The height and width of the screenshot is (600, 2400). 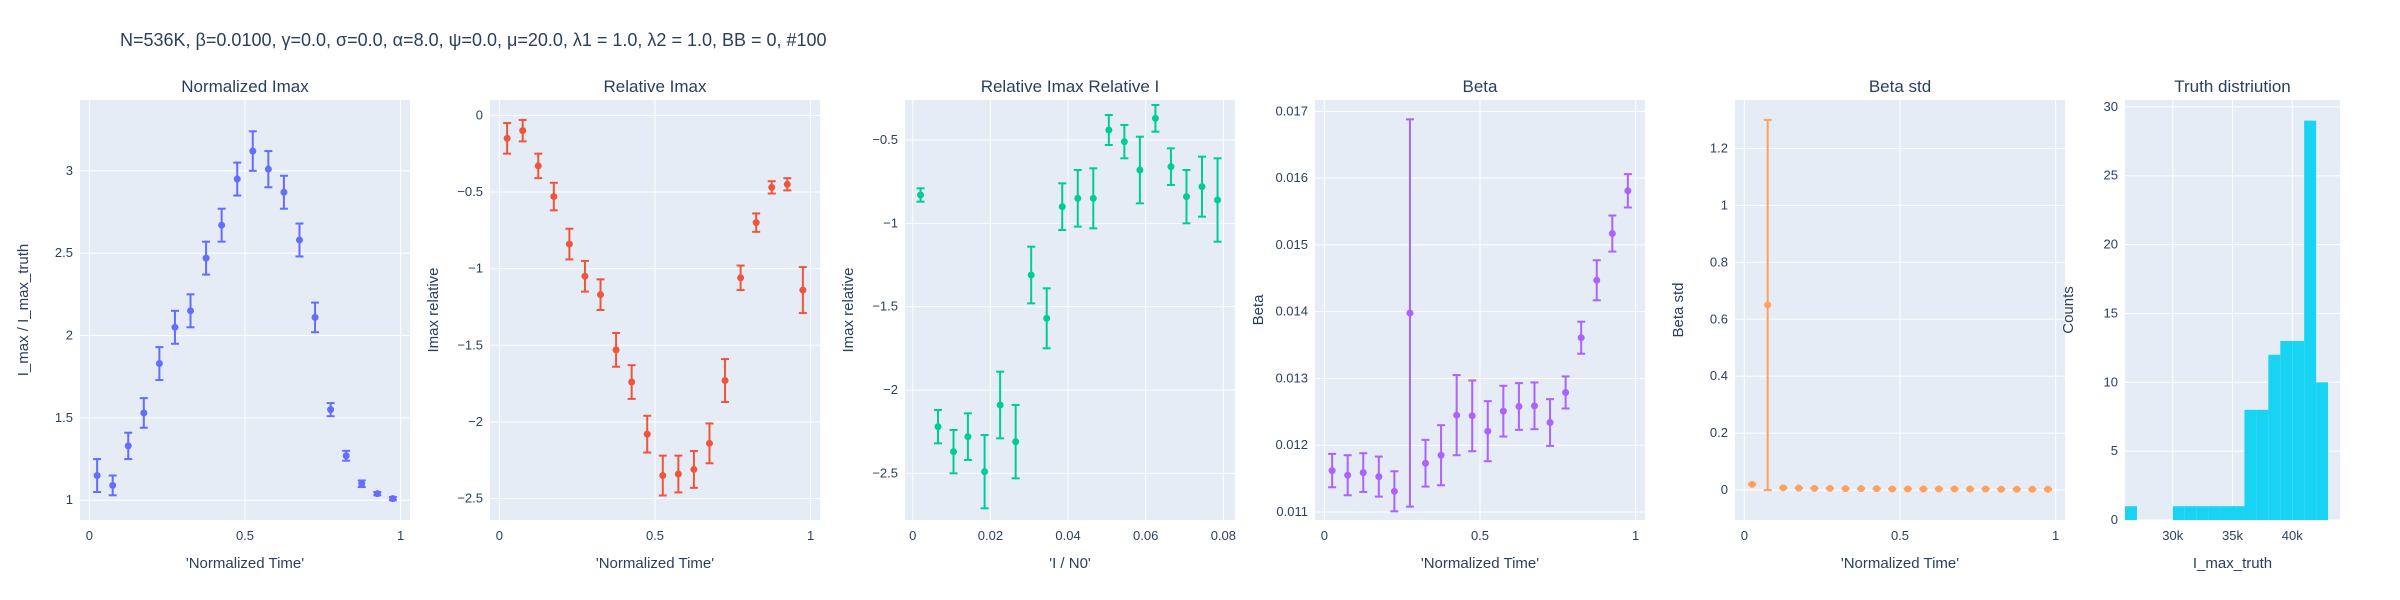 I want to click on y-tick-label: 0.013, so click(x=1291, y=377).